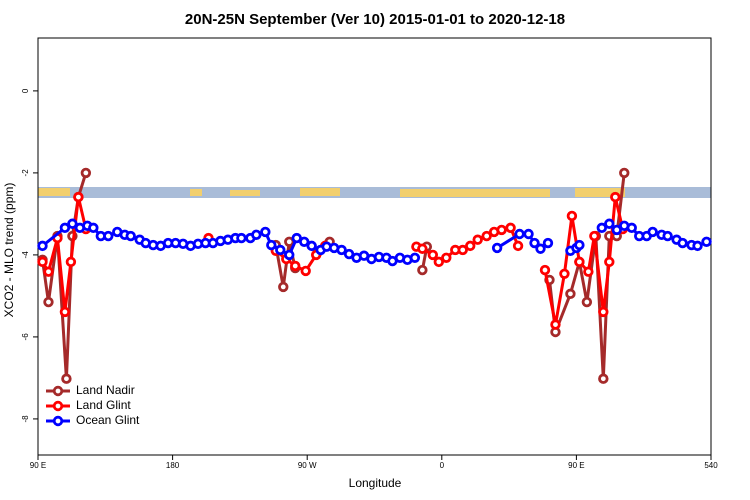 This screenshot has height=500, width=750. What do you see at coordinates (307, 465) in the screenshot?
I see `x-tick-label: 90 W` at bounding box center [307, 465].